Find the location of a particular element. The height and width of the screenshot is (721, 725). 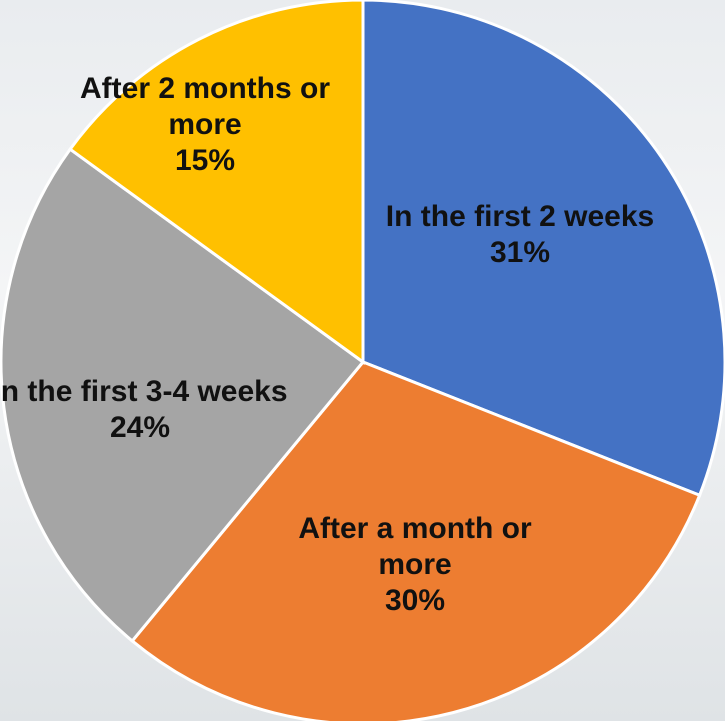

slice-label: After a month or more 30% is located at coordinates (415, 565).